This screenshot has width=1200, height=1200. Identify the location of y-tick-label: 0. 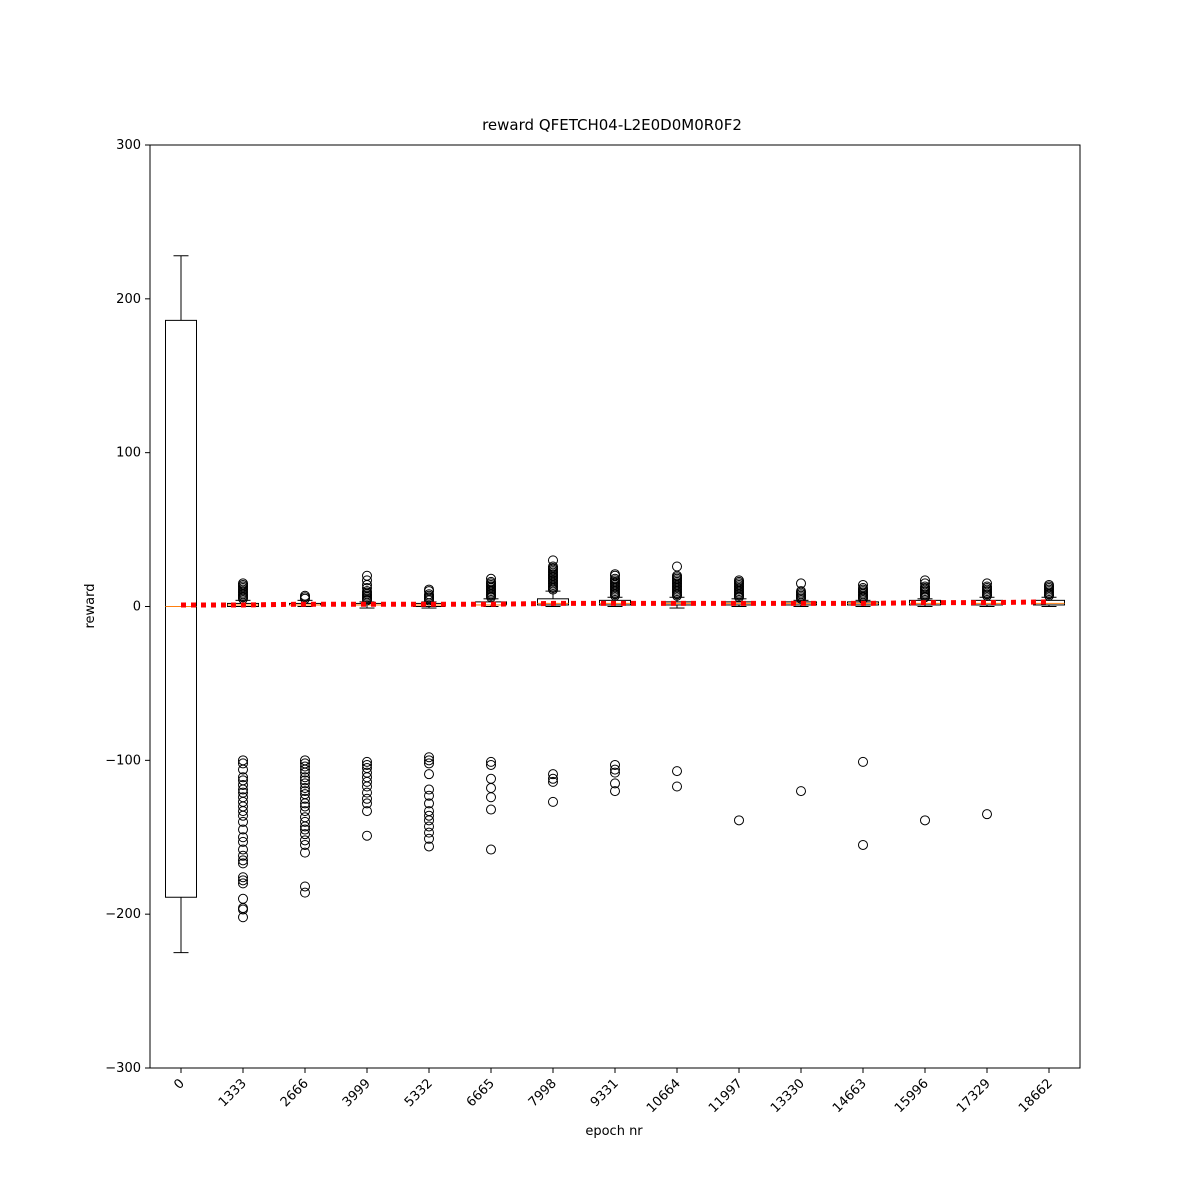
(137, 607).